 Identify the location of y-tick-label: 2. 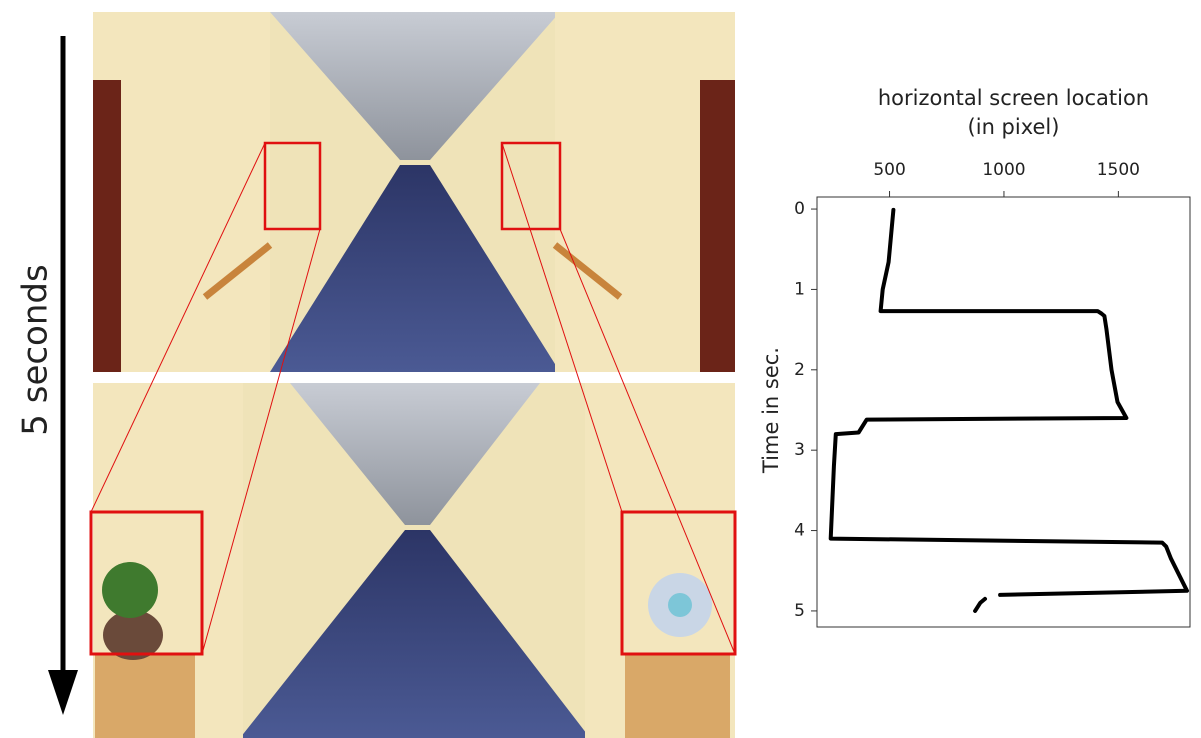
(799, 370).